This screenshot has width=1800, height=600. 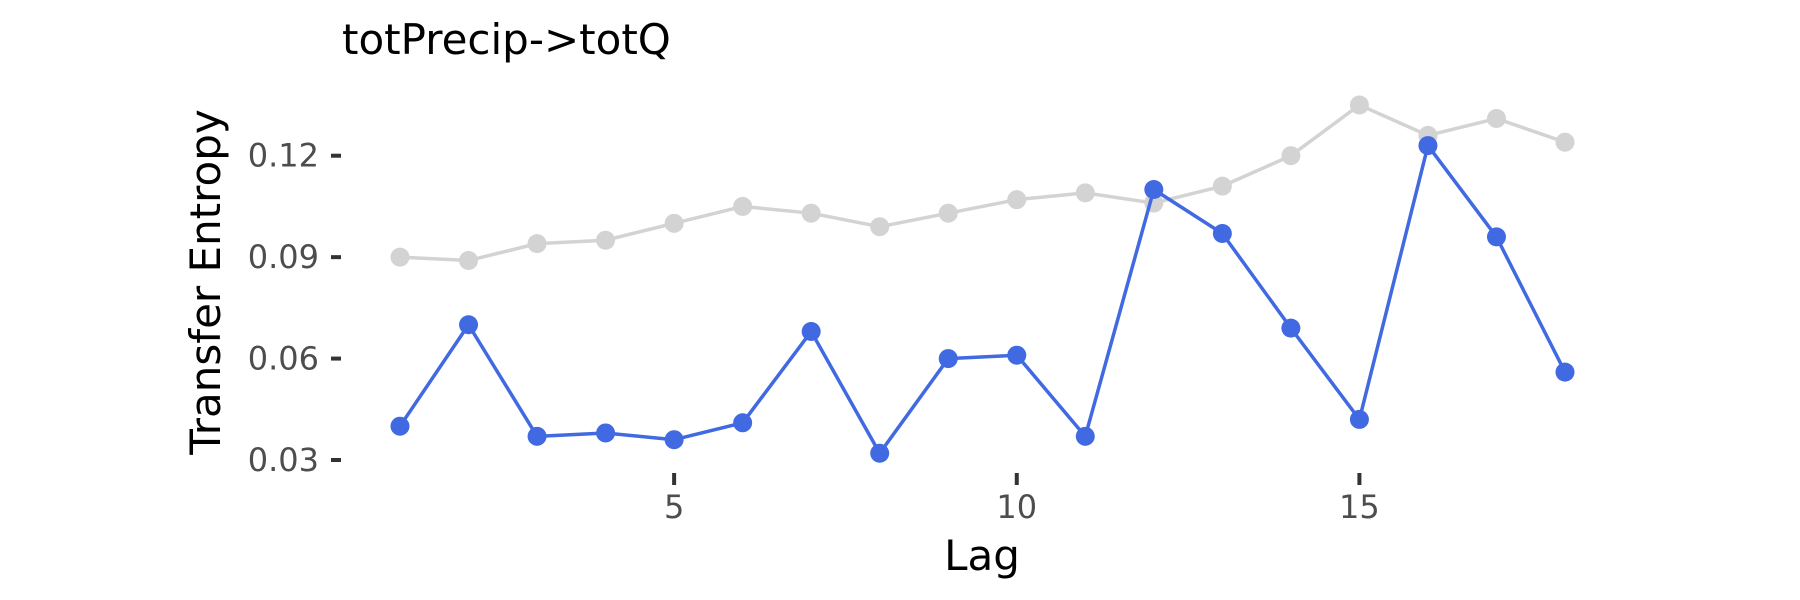 What do you see at coordinates (674, 507) in the screenshot?
I see `x-tick-label: 5` at bounding box center [674, 507].